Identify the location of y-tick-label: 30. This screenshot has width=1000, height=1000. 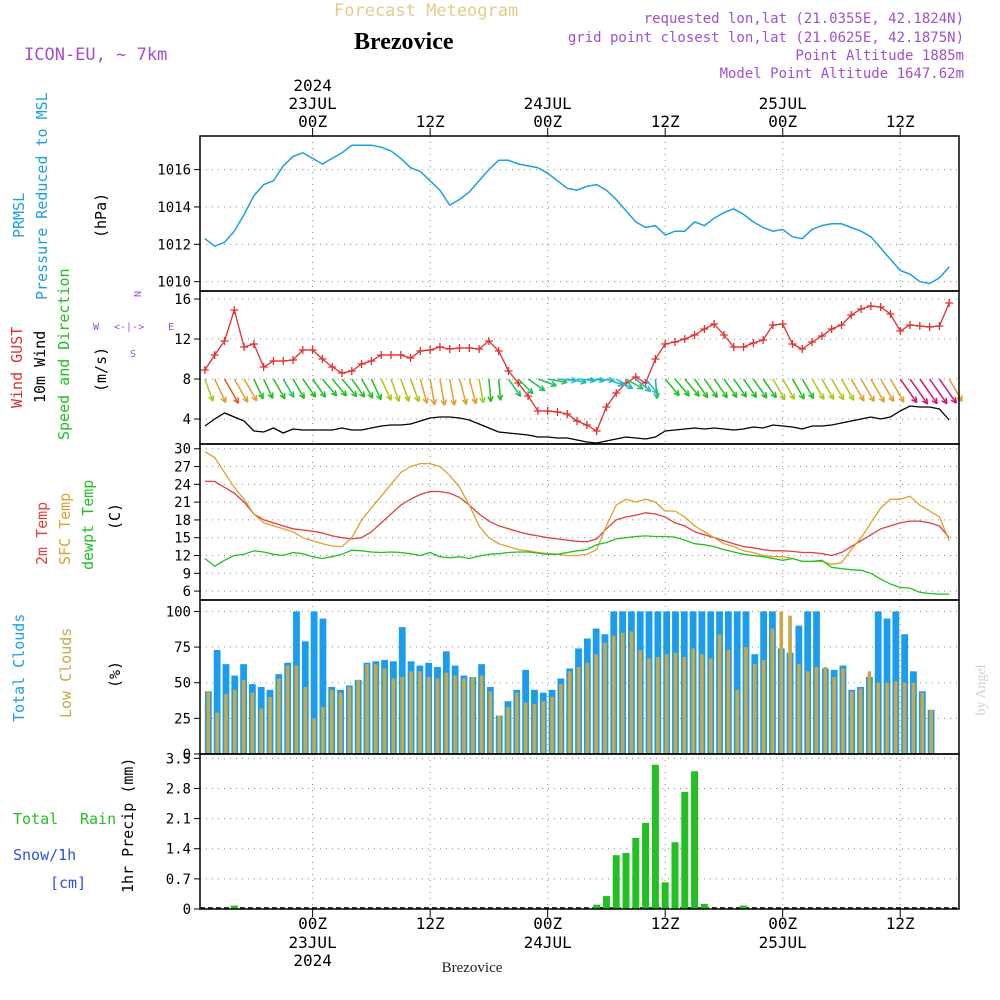
(182, 450).